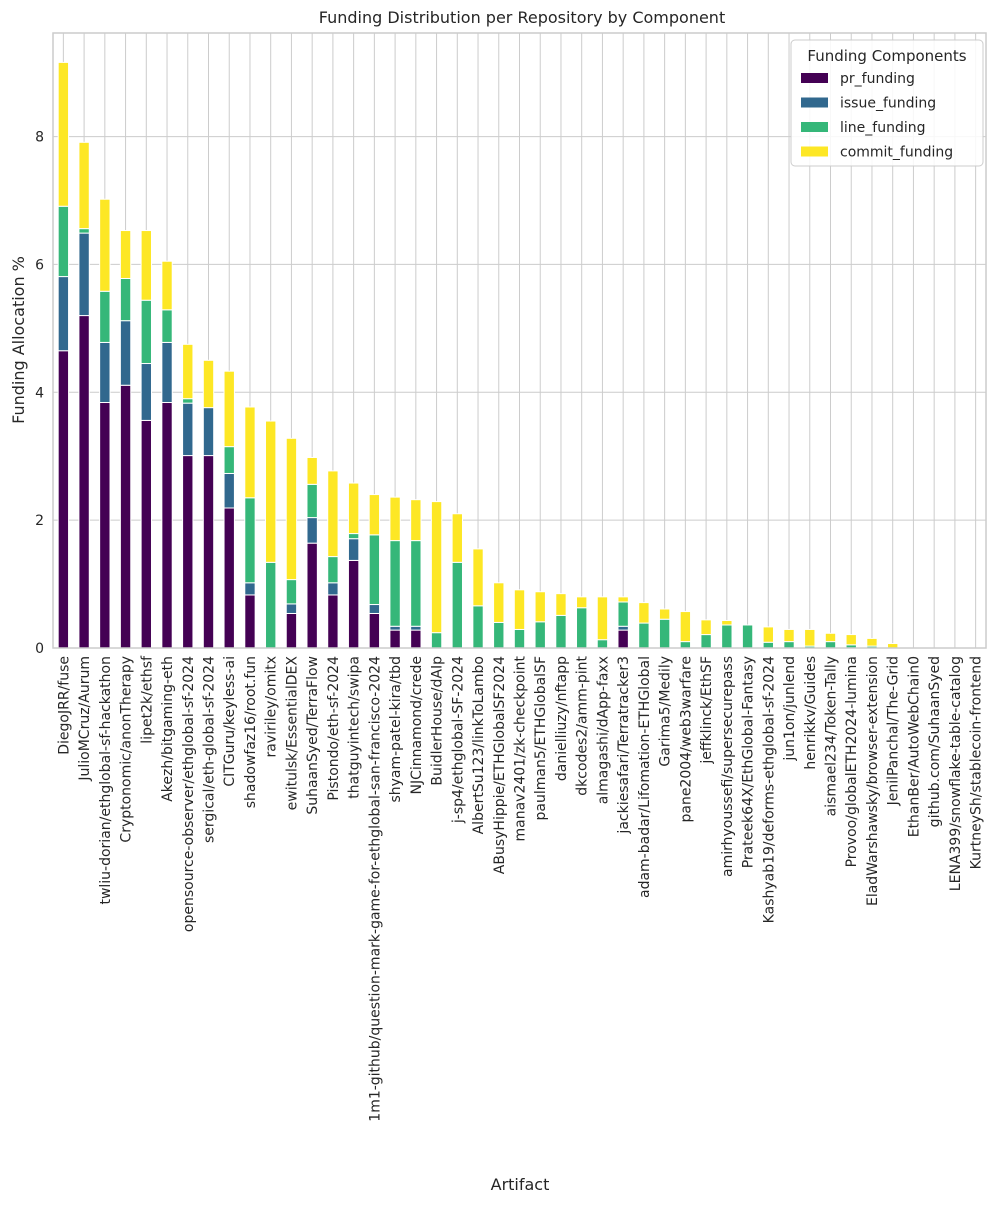  I want to click on x-tick-label: dkcodes2/amm-pint, so click(583, 726).